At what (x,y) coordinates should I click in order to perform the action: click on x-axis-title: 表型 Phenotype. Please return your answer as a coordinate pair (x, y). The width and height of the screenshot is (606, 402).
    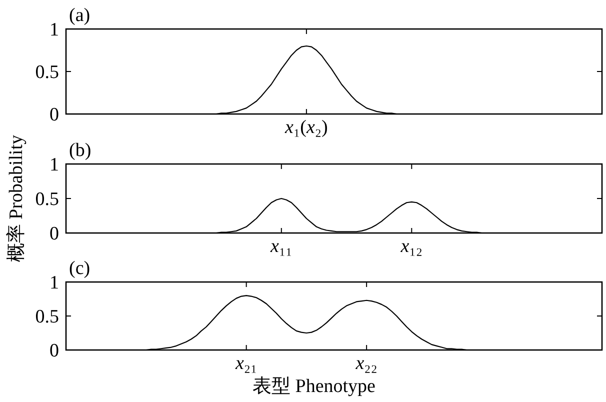
    Looking at the image, I should click on (314, 386).